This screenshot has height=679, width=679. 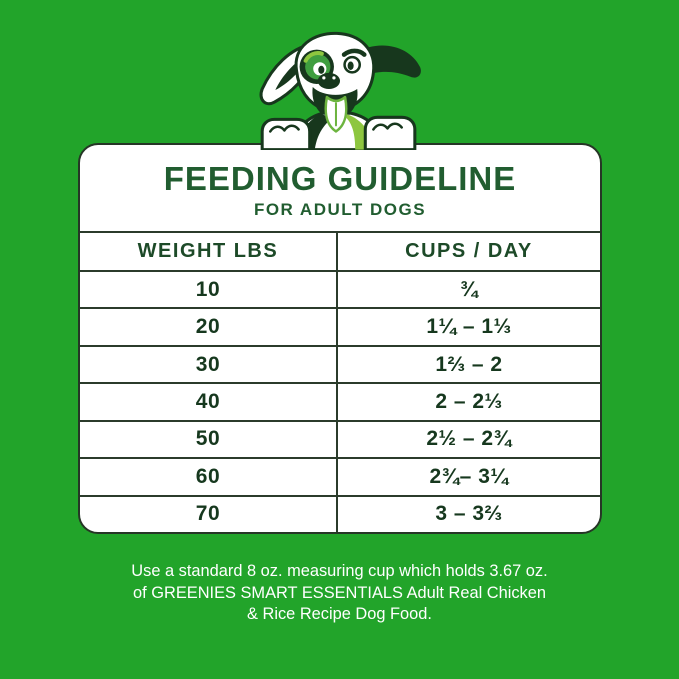 What do you see at coordinates (340, 363) in the screenshot?
I see `table-row: 30 1⅔ – 2` at bounding box center [340, 363].